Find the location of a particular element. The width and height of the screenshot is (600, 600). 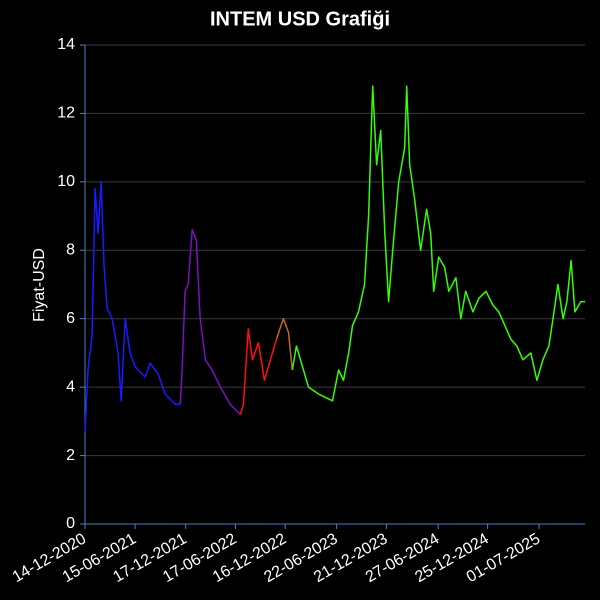

y-tick-label: 10 is located at coordinates (66, 181).